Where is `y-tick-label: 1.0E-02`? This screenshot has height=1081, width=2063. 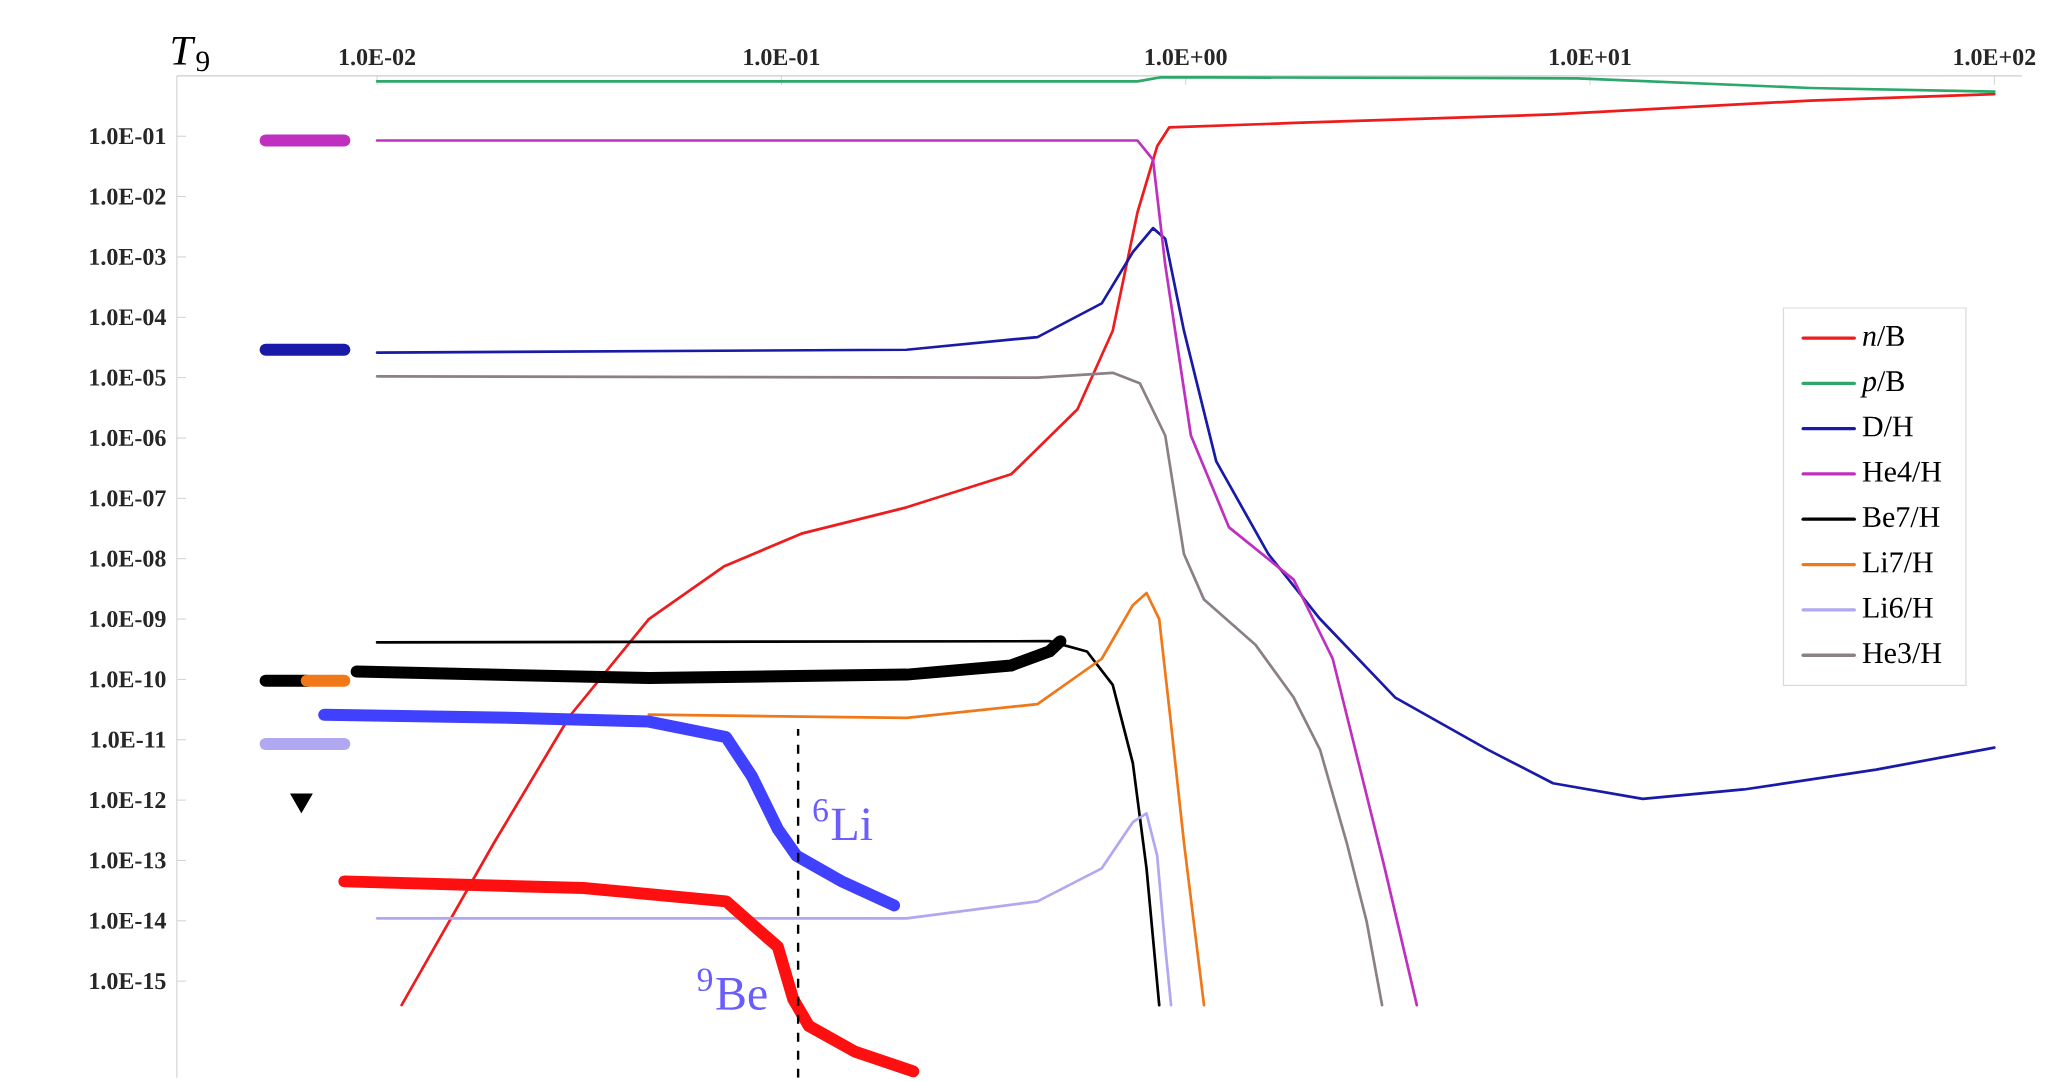 y-tick-label: 1.0E-02 is located at coordinates (128, 196).